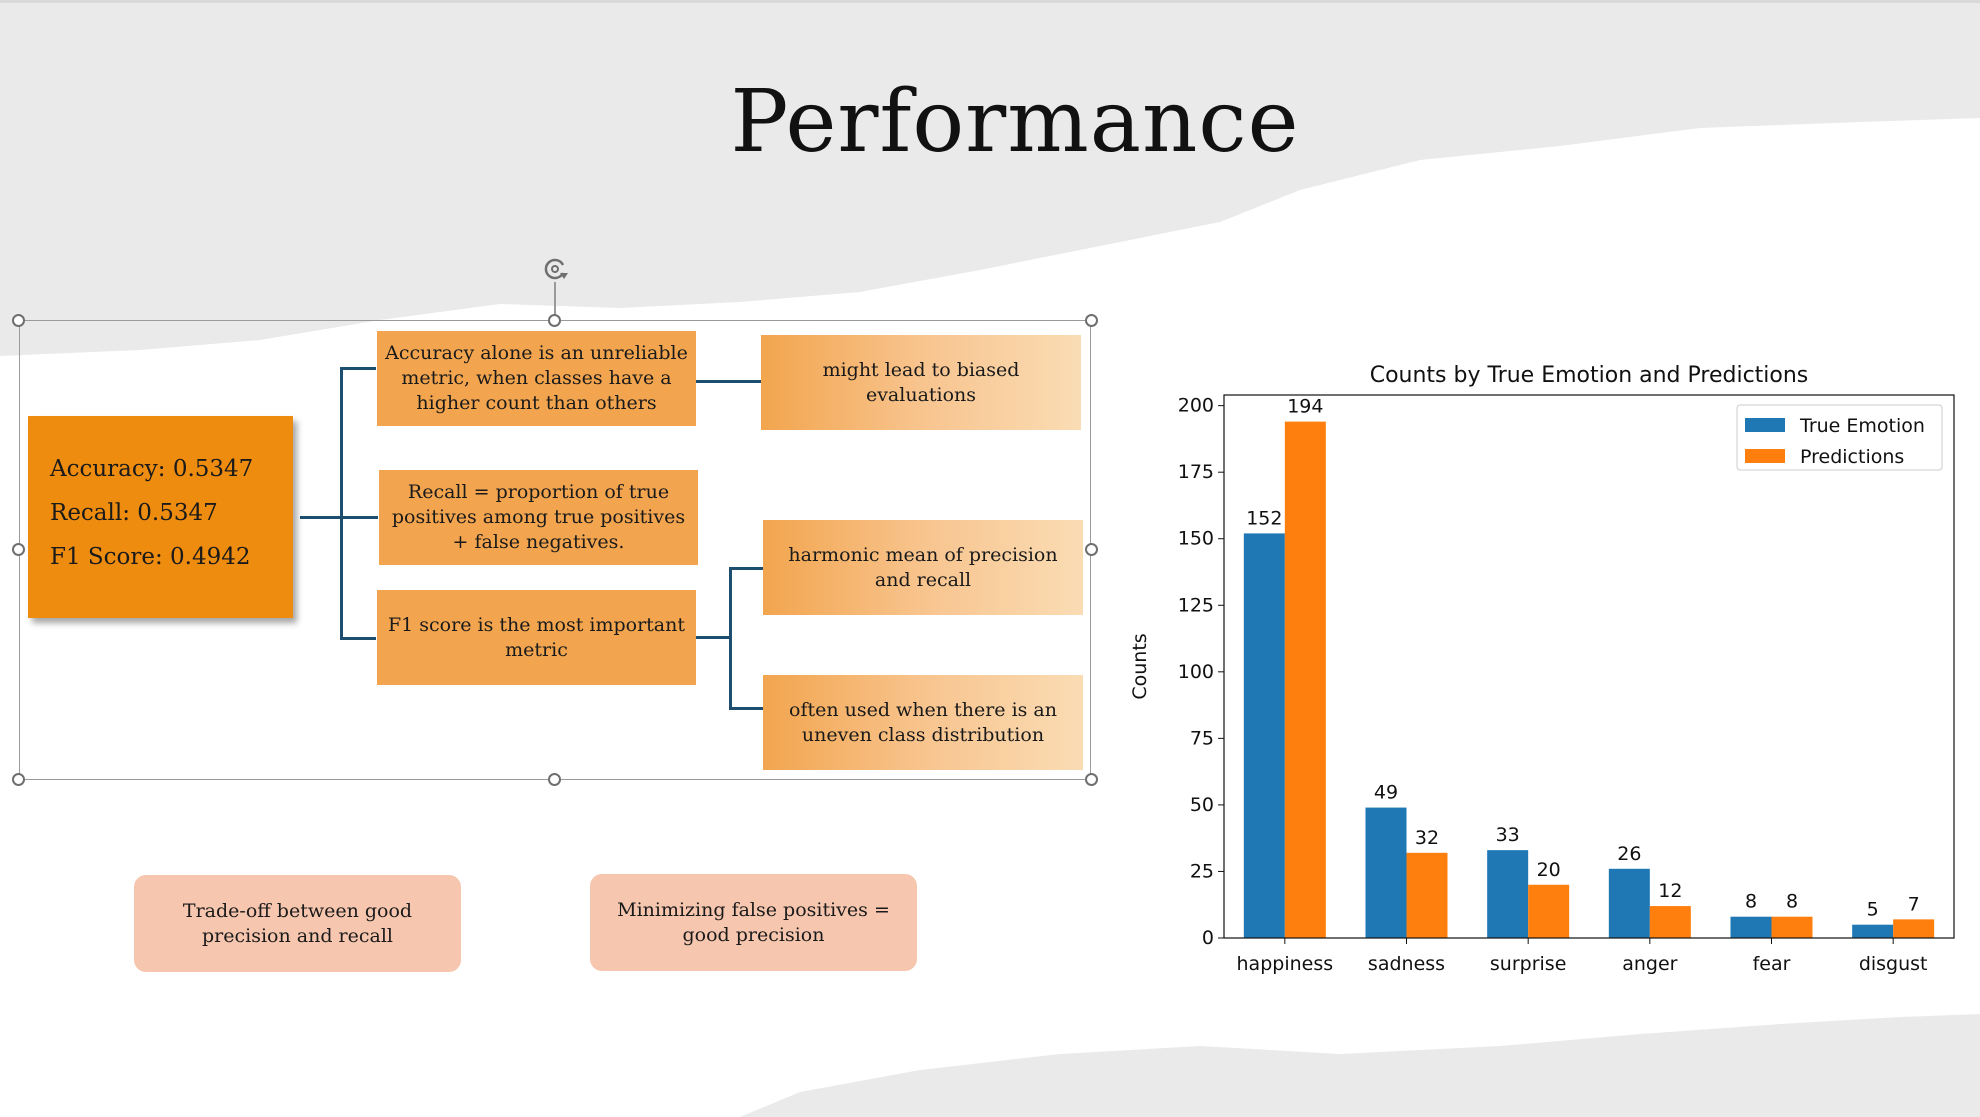 The width and height of the screenshot is (1980, 1117). Describe the element at coordinates (1196, 605) in the screenshot. I see `y-tick-label: 125` at that location.